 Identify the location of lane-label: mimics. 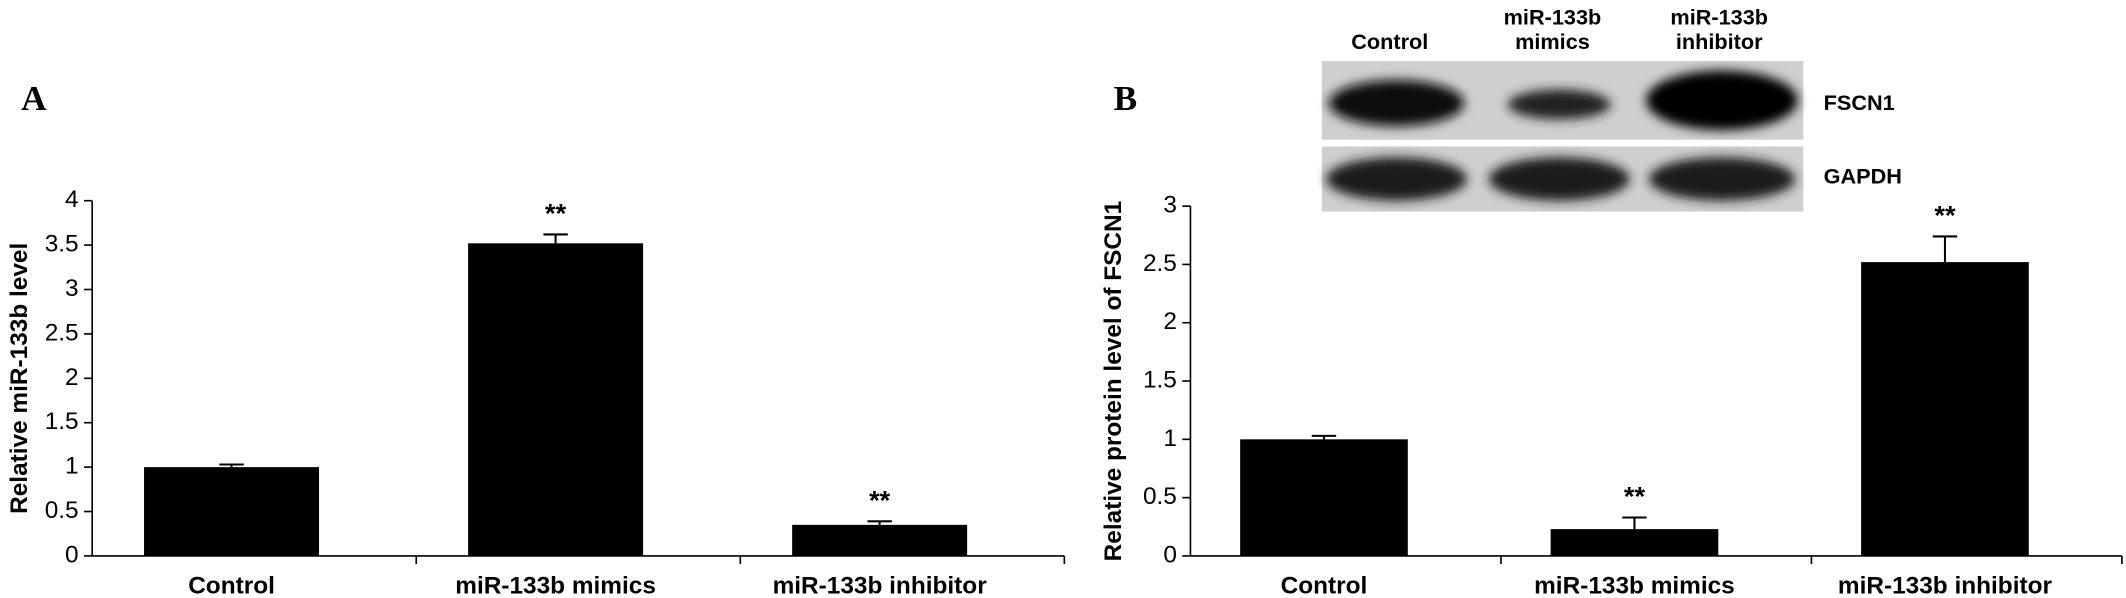
(1552, 41).